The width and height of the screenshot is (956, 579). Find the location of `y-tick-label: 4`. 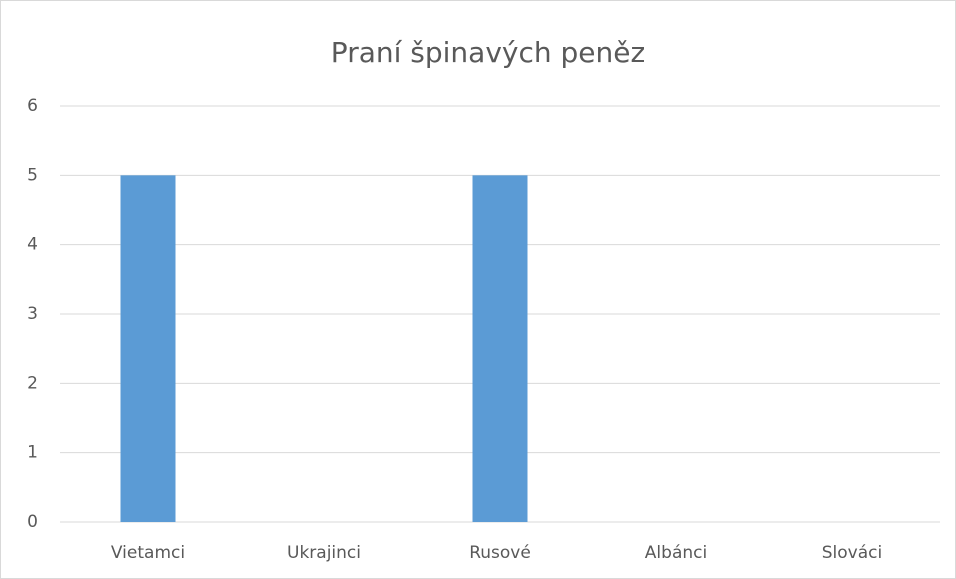

y-tick-label: 4 is located at coordinates (32, 245).